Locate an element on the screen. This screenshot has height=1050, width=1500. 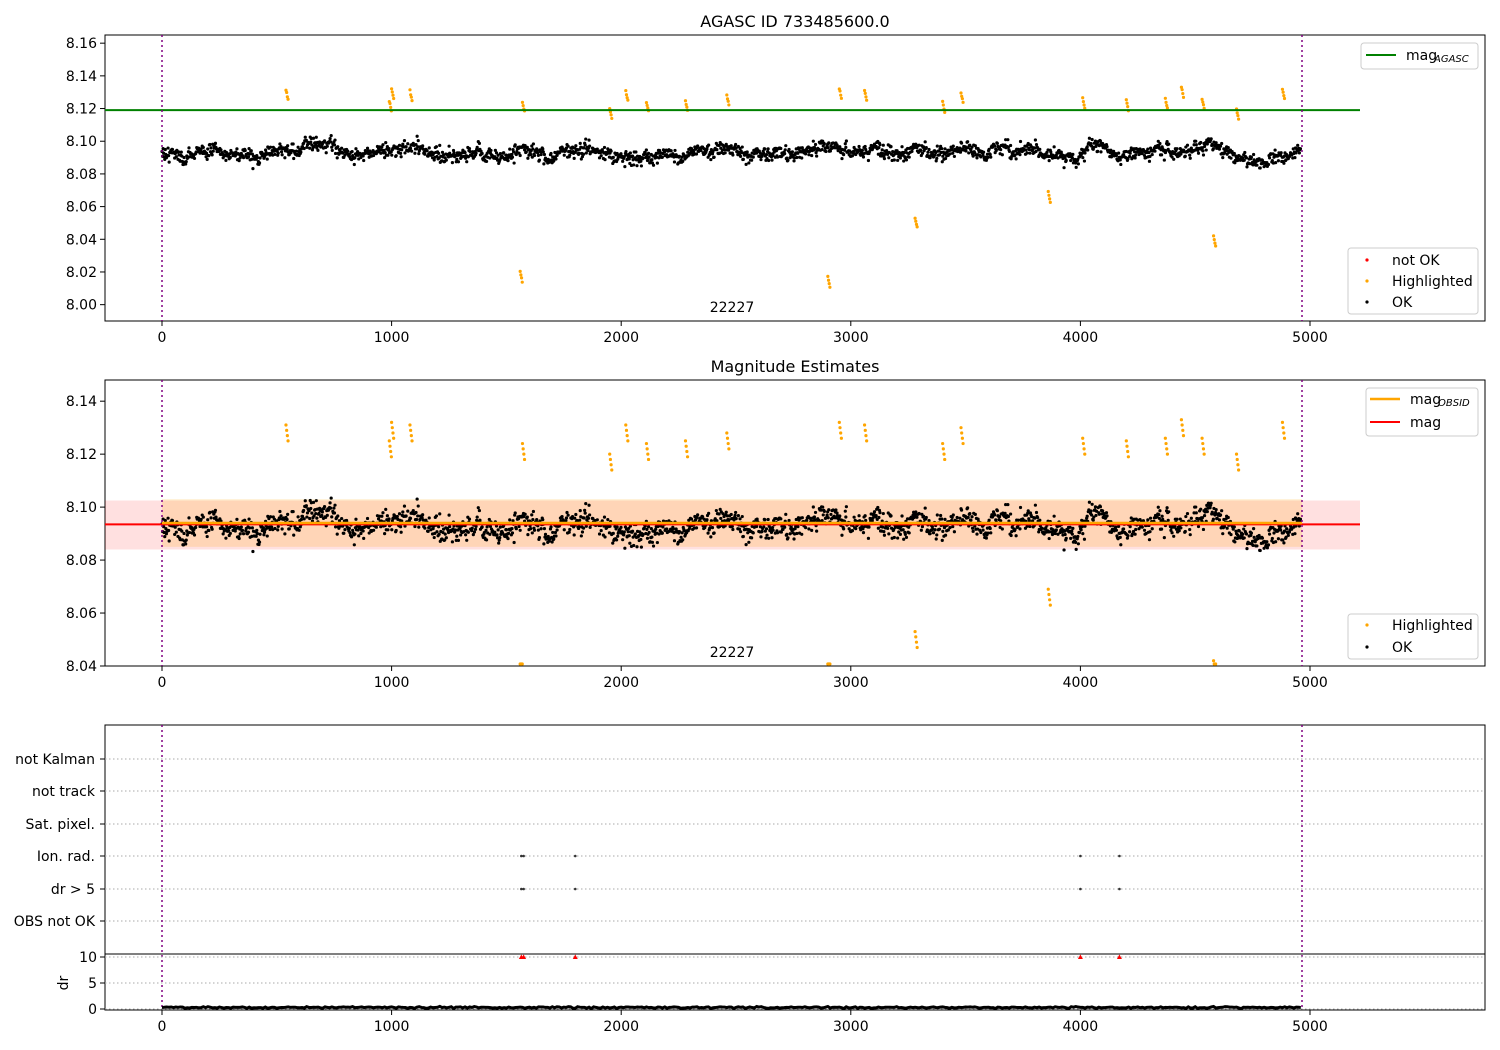
legend-mag-agasc-sub: AGASC is located at coordinates (1451, 59).